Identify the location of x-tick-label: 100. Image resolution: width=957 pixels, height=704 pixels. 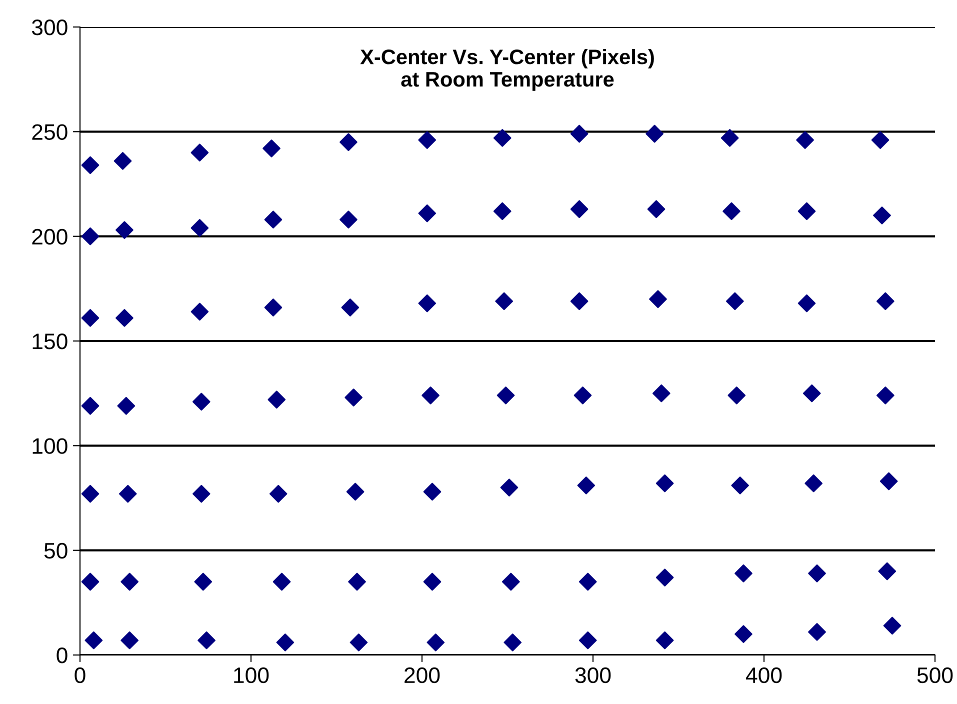
(251, 675).